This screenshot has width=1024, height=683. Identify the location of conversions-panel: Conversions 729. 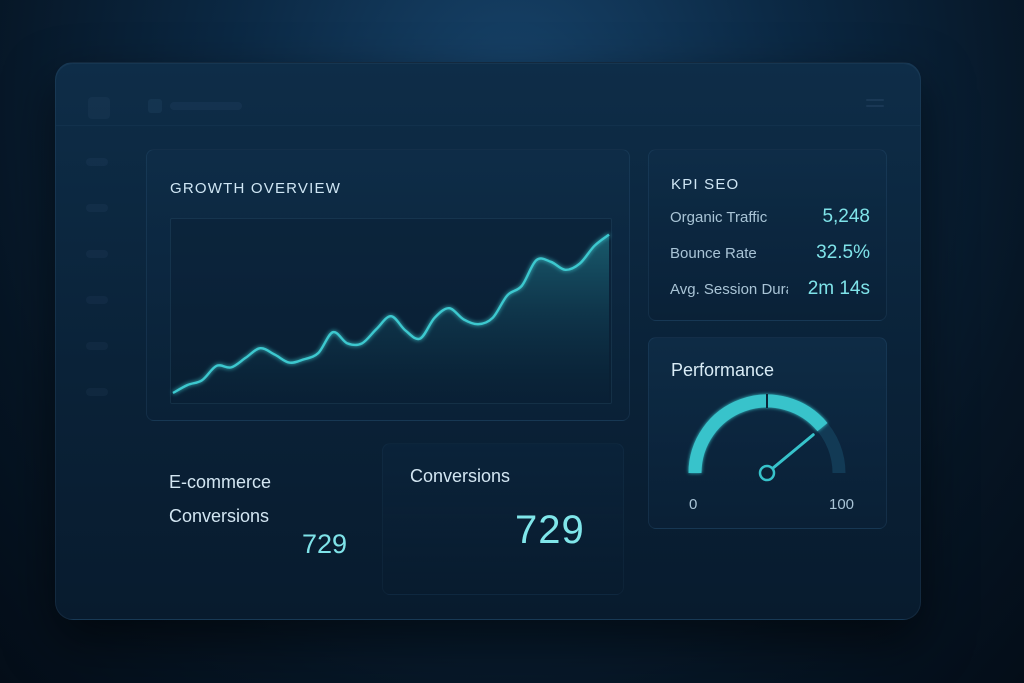
(503, 519).